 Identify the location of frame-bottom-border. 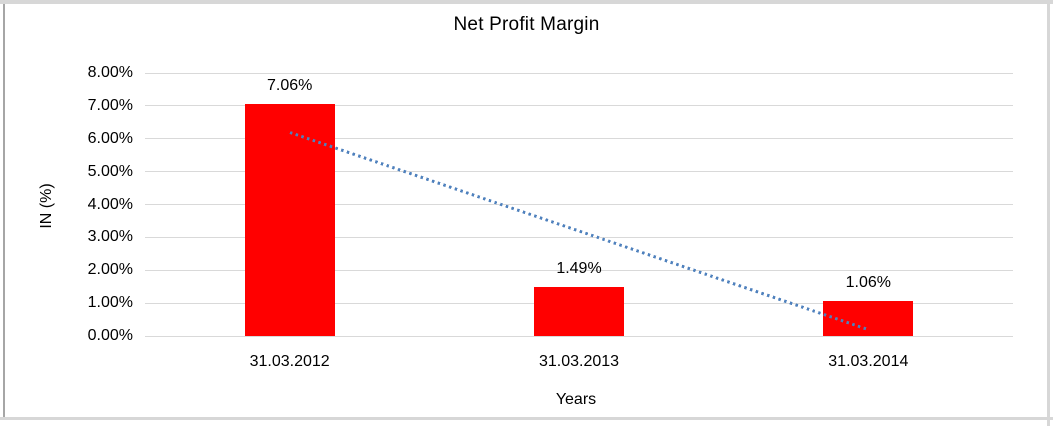
(526, 418).